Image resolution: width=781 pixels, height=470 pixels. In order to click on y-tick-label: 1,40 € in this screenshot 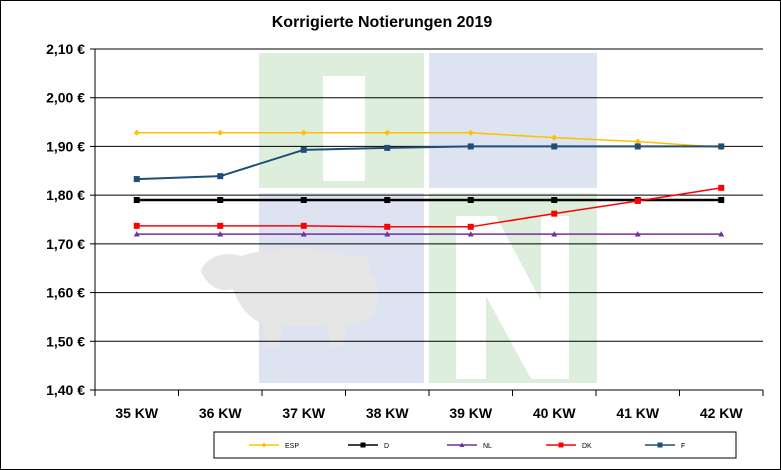, I will do `click(65, 390)`.